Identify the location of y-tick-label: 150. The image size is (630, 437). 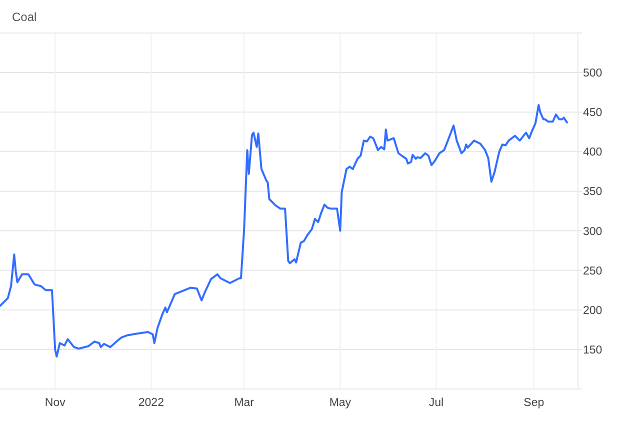
(592, 350).